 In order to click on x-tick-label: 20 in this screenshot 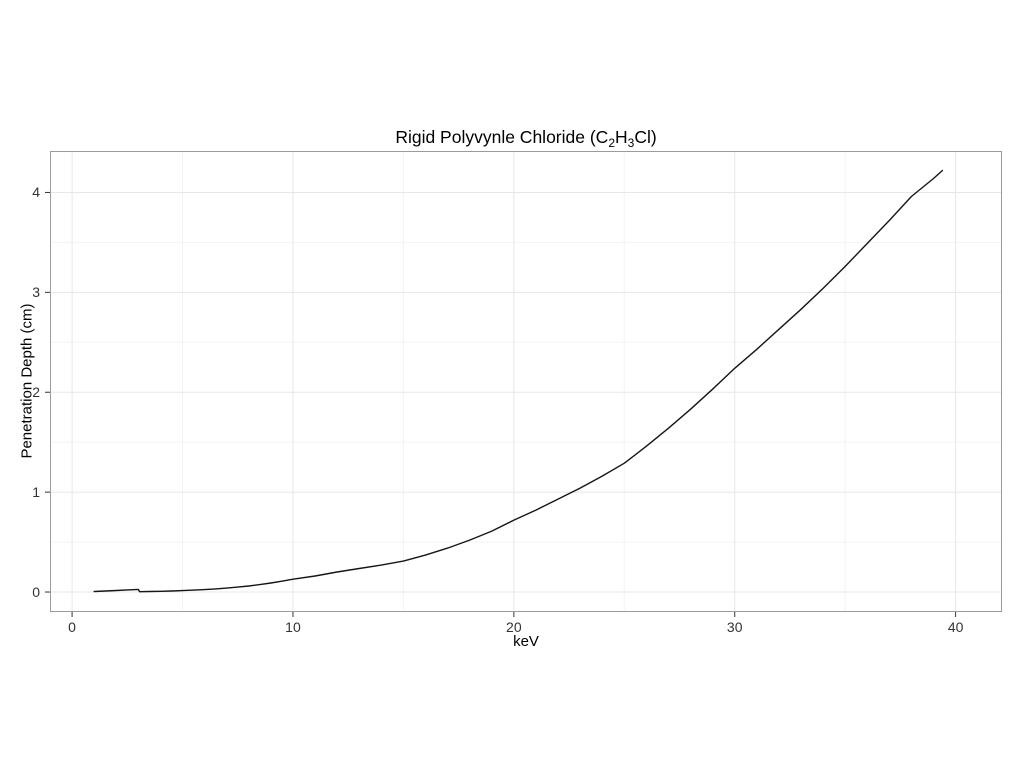, I will do `click(514, 627)`.